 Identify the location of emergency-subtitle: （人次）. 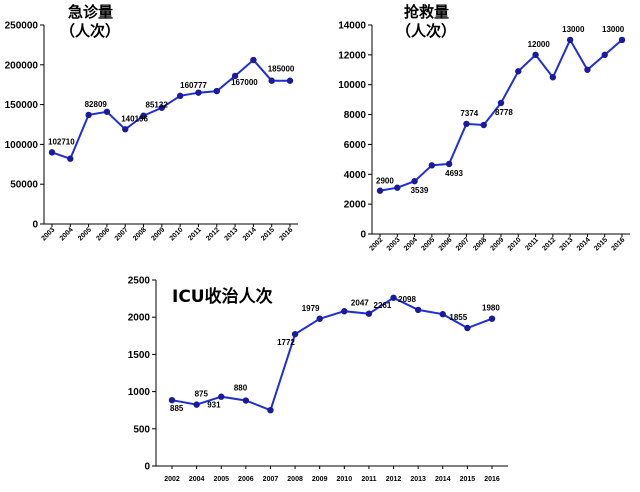
(90, 31).